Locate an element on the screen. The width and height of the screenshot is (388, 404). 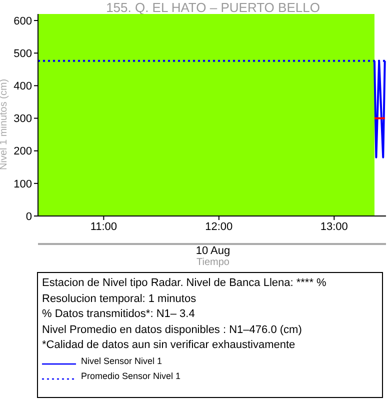
y-tick-label: 100 is located at coordinates (23, 184).